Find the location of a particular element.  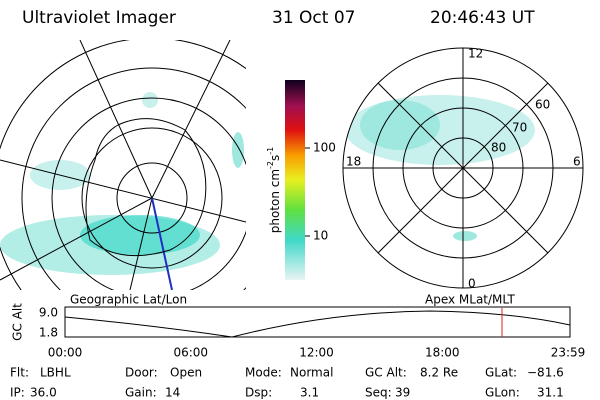

mlt-label: 18 is located at coordinates (353, 162).